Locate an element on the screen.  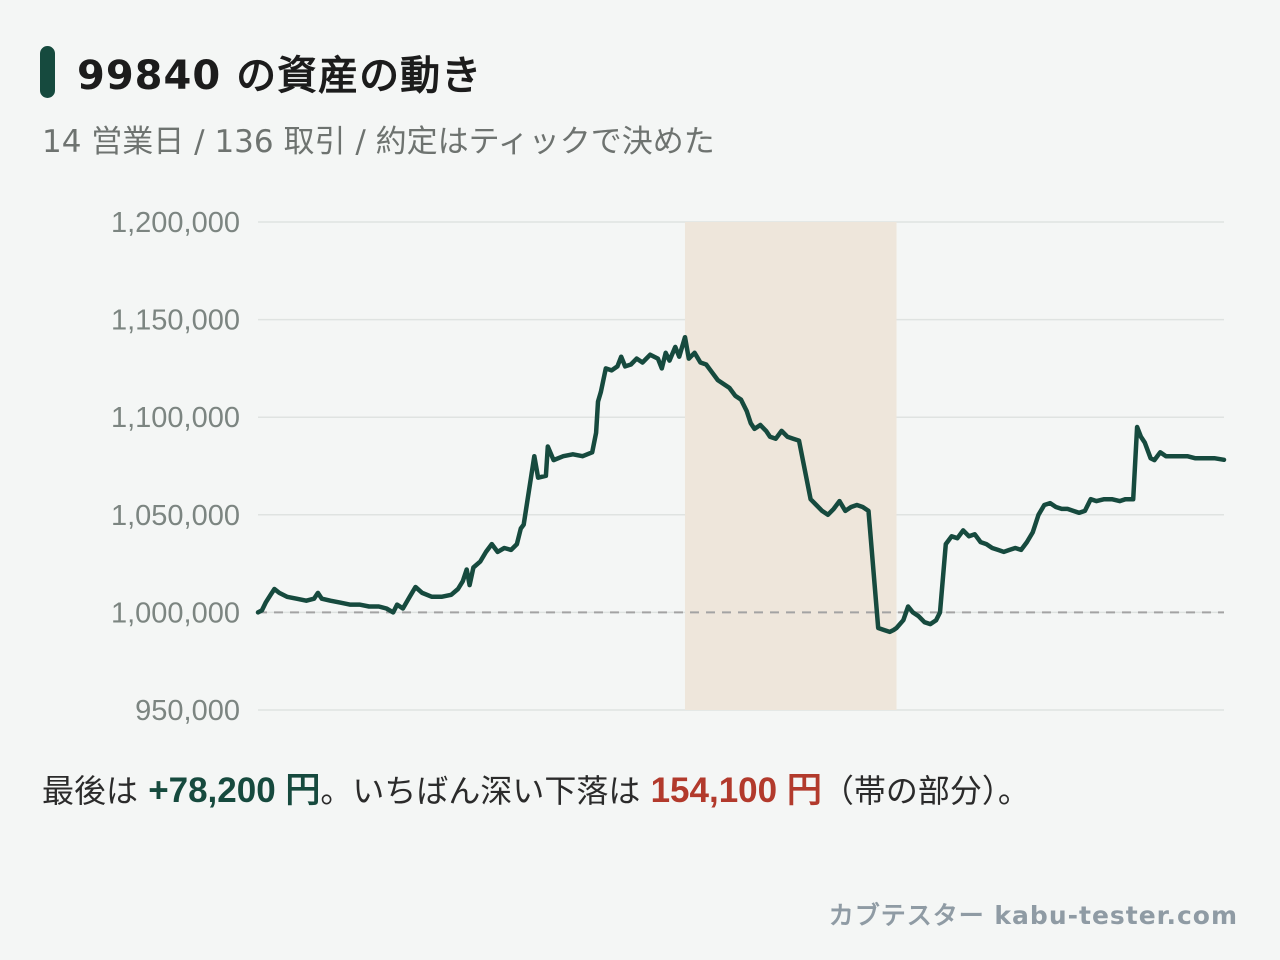
footer-brand: カブテスター kabu-tester.com is located at coordinates (1033, 915).